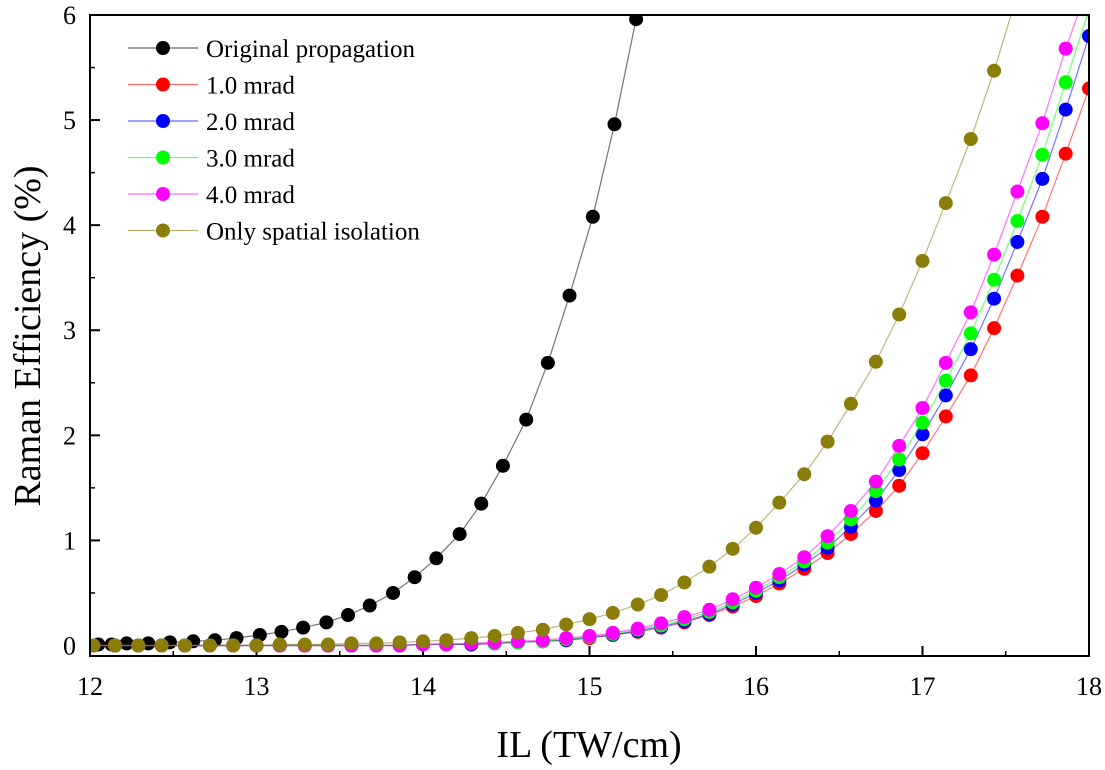  I want to click on x-tick-label: 18, so click(1089, 686).